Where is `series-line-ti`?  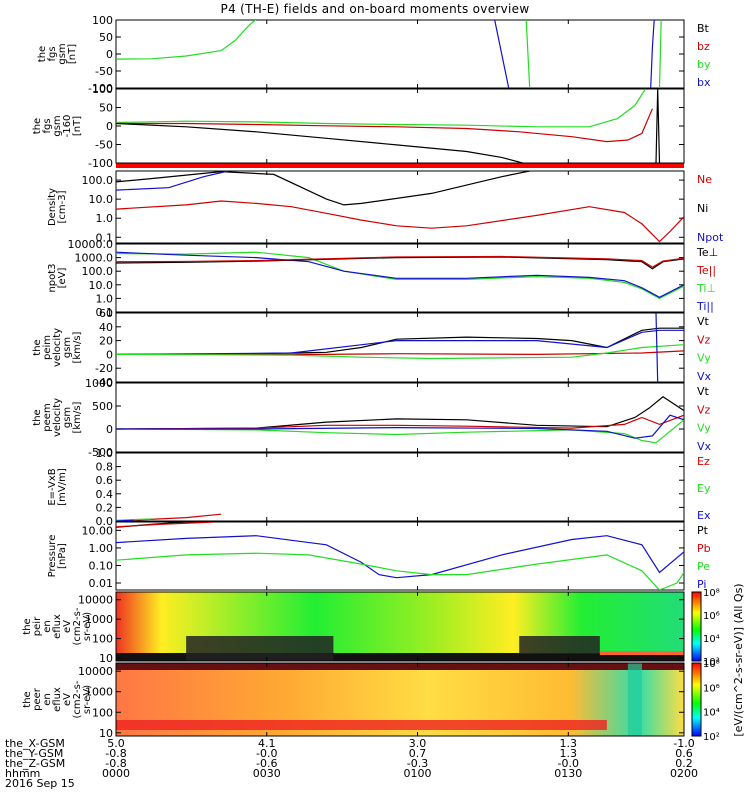 series-line-ti is located at coordinates (400, 274).